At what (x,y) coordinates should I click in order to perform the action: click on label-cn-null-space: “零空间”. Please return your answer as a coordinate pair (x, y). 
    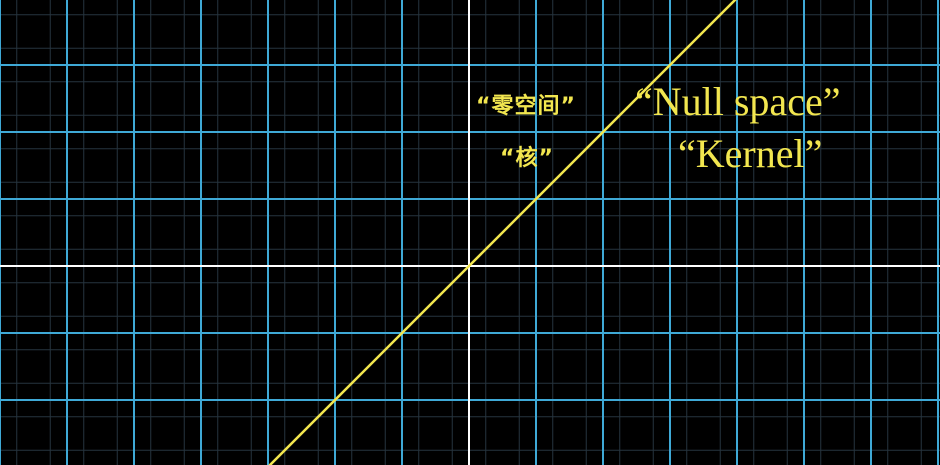
    Looking at the image, I should click on (526, 106).